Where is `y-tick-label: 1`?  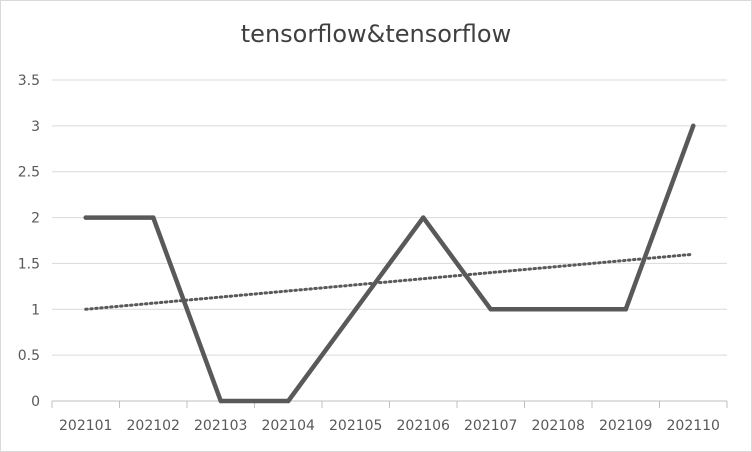
y-tick-label: 1 is located at coordinates (35, 310).